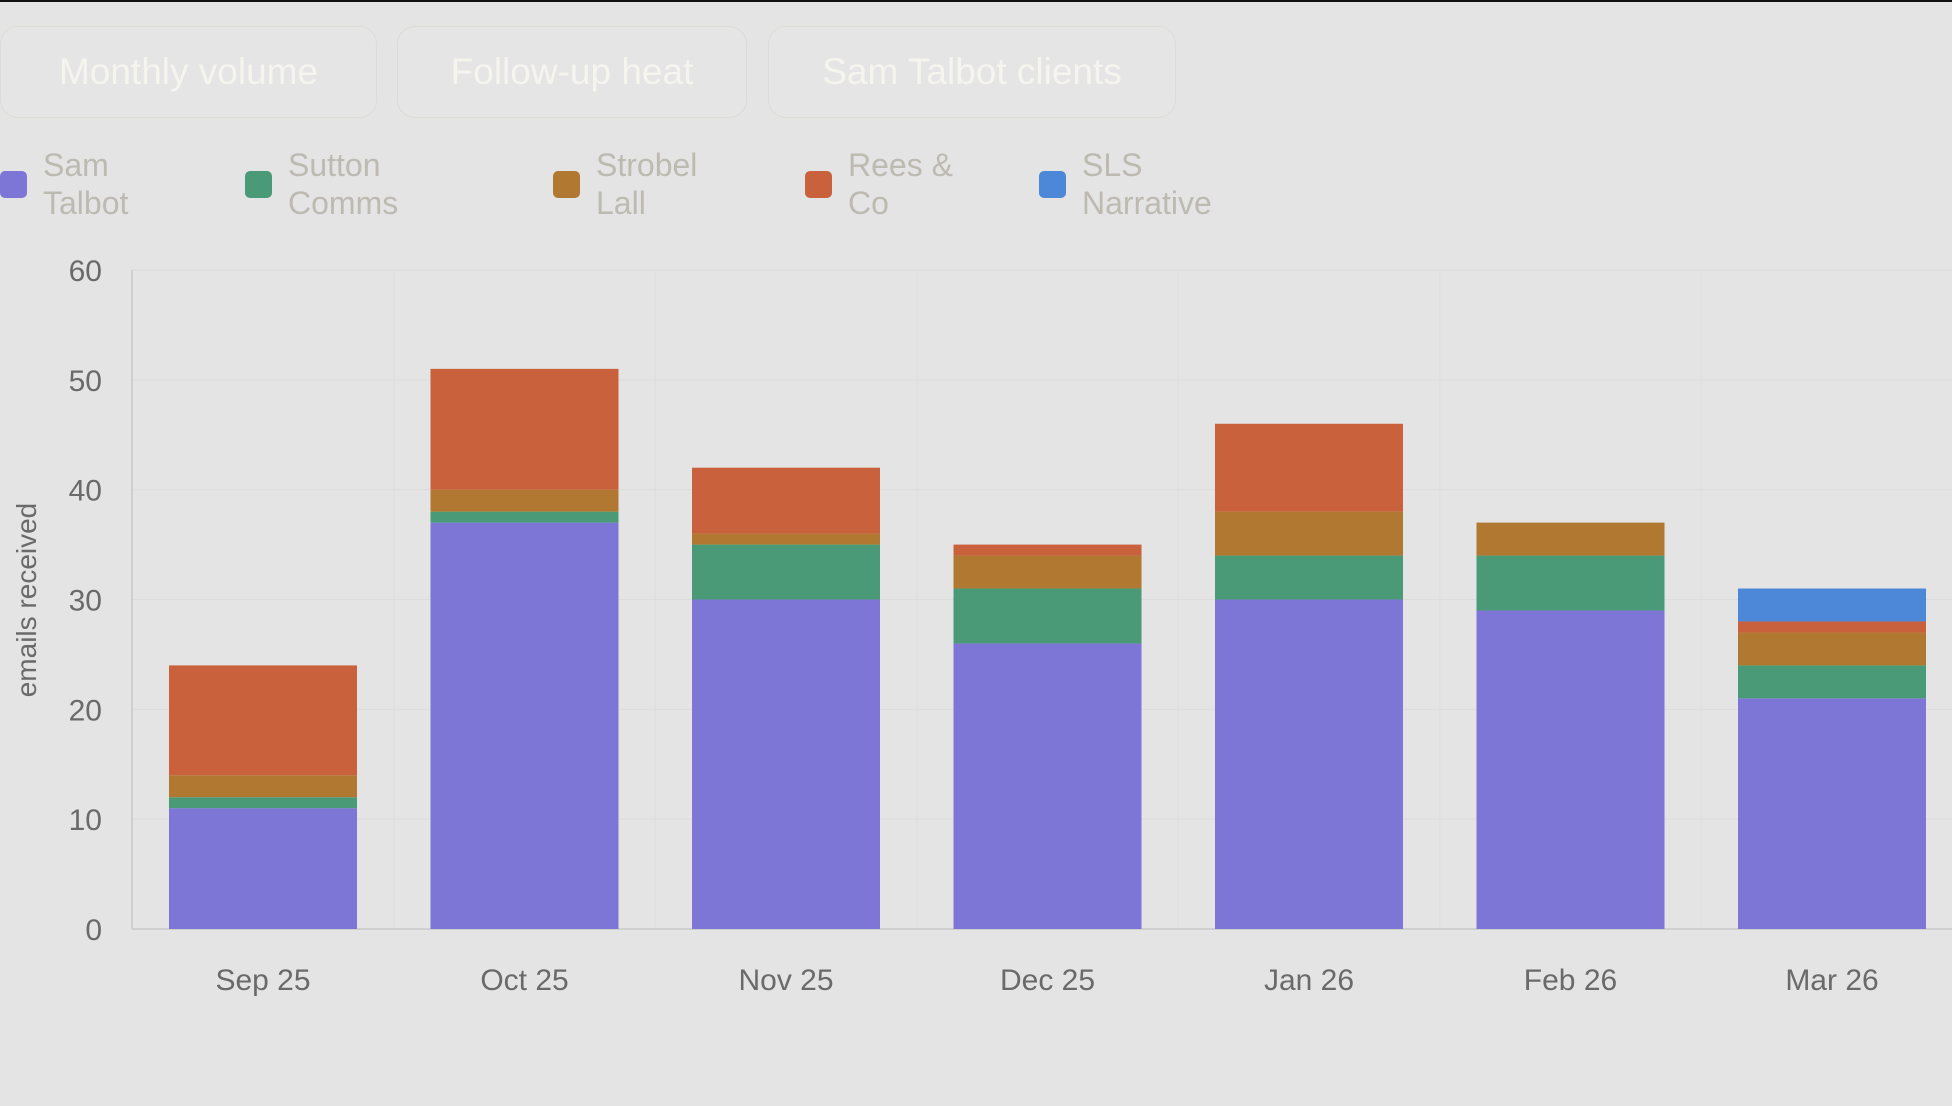  Describe the element at coordinates (343, 184) in the screenshot. I see `legend-label: Sutton Comms` at that location.